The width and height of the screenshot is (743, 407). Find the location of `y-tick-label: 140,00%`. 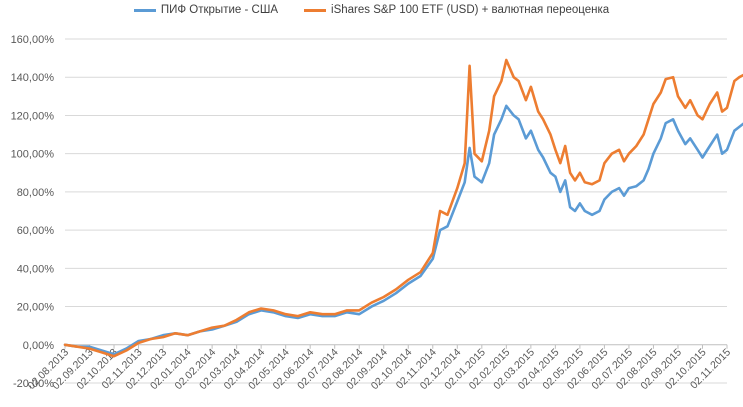

y-tick-label: 140,00% is located at coordinates (33, 78).